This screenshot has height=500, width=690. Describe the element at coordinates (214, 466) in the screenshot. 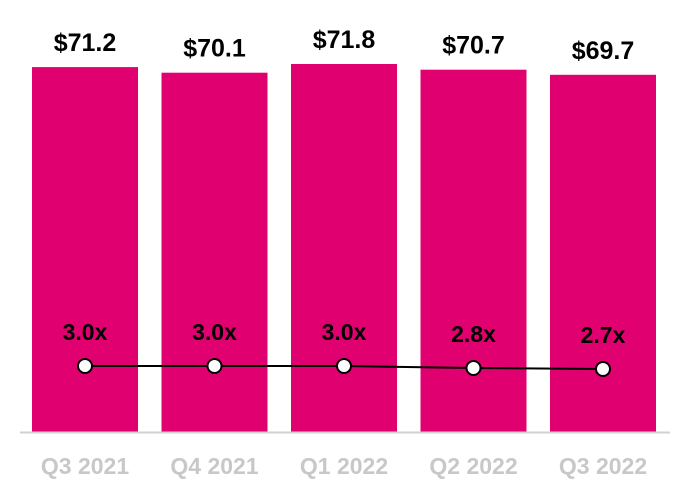

I see `x-tick-label: Q4 2021` at that location.